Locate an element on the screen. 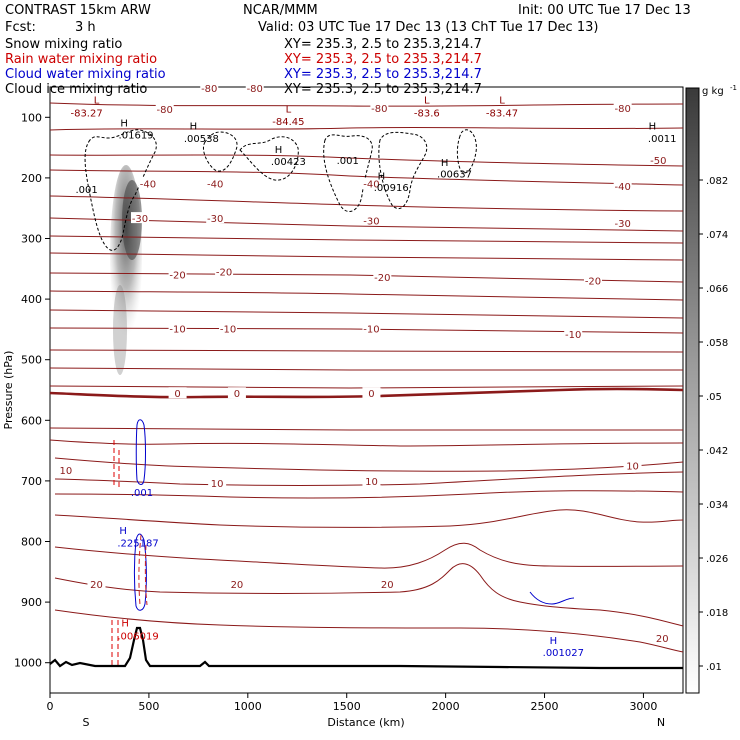 The image size is (740, 740). isotherm-minus50 is located at coordinates (366, 160).